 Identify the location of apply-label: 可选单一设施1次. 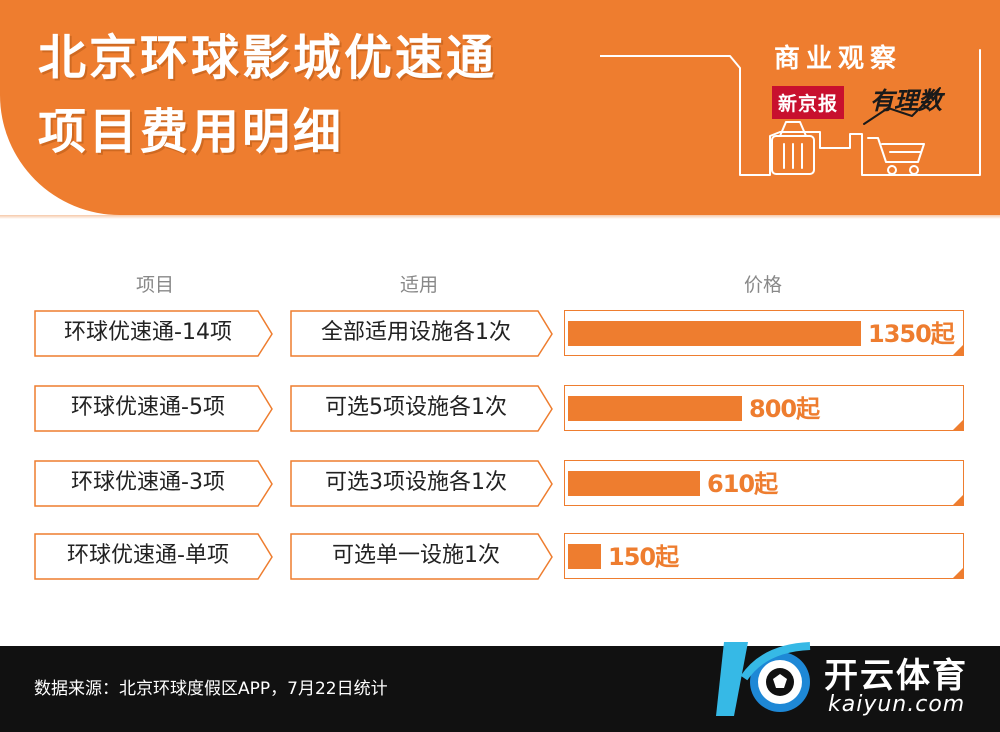
(416, 555).